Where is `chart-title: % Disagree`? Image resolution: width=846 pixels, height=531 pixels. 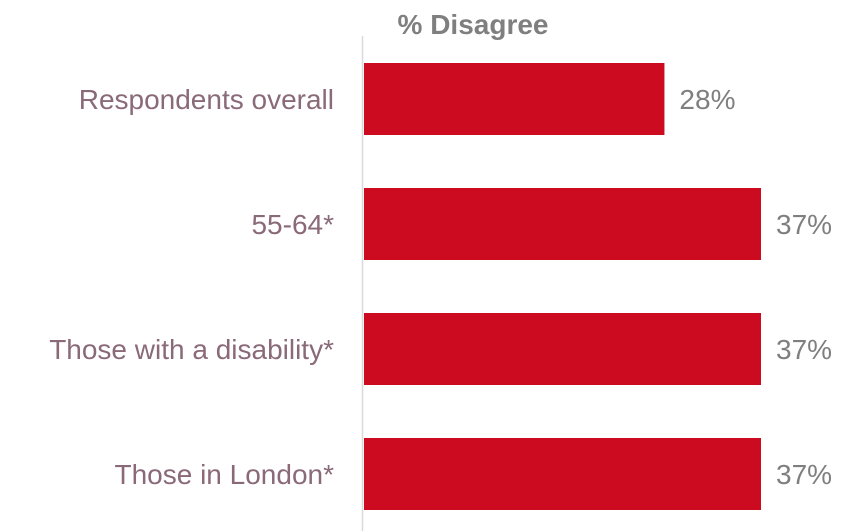
chart-title: % Disagree is located at coordinates (473, 24).